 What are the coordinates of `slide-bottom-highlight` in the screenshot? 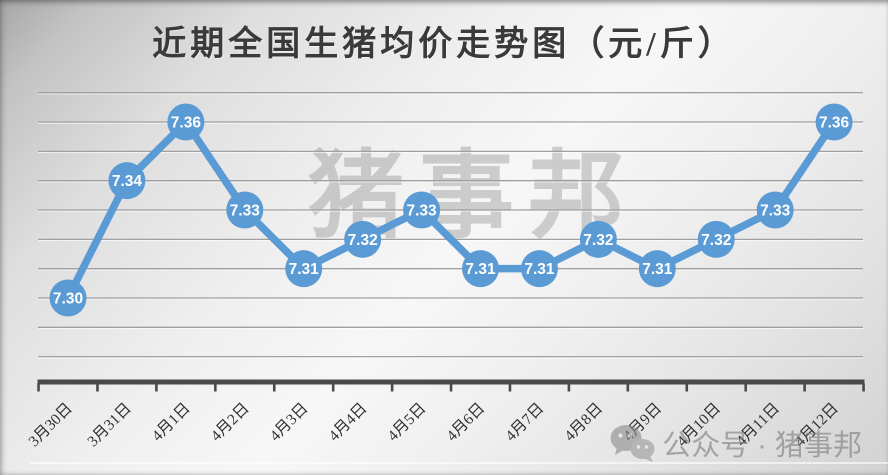 It's located at (459, 463).